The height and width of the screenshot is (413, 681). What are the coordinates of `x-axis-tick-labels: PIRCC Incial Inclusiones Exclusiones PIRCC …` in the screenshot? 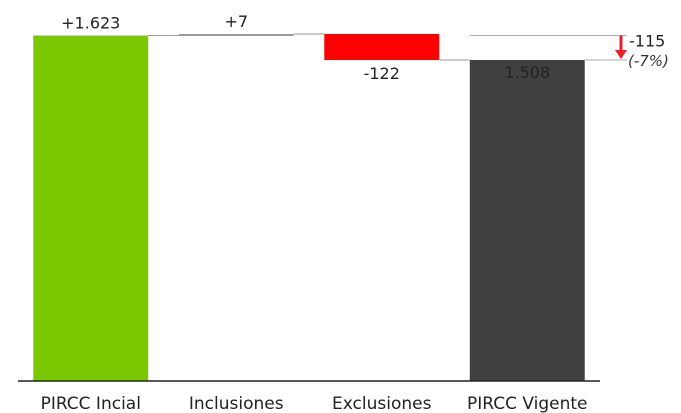 It's located at (314, 403).